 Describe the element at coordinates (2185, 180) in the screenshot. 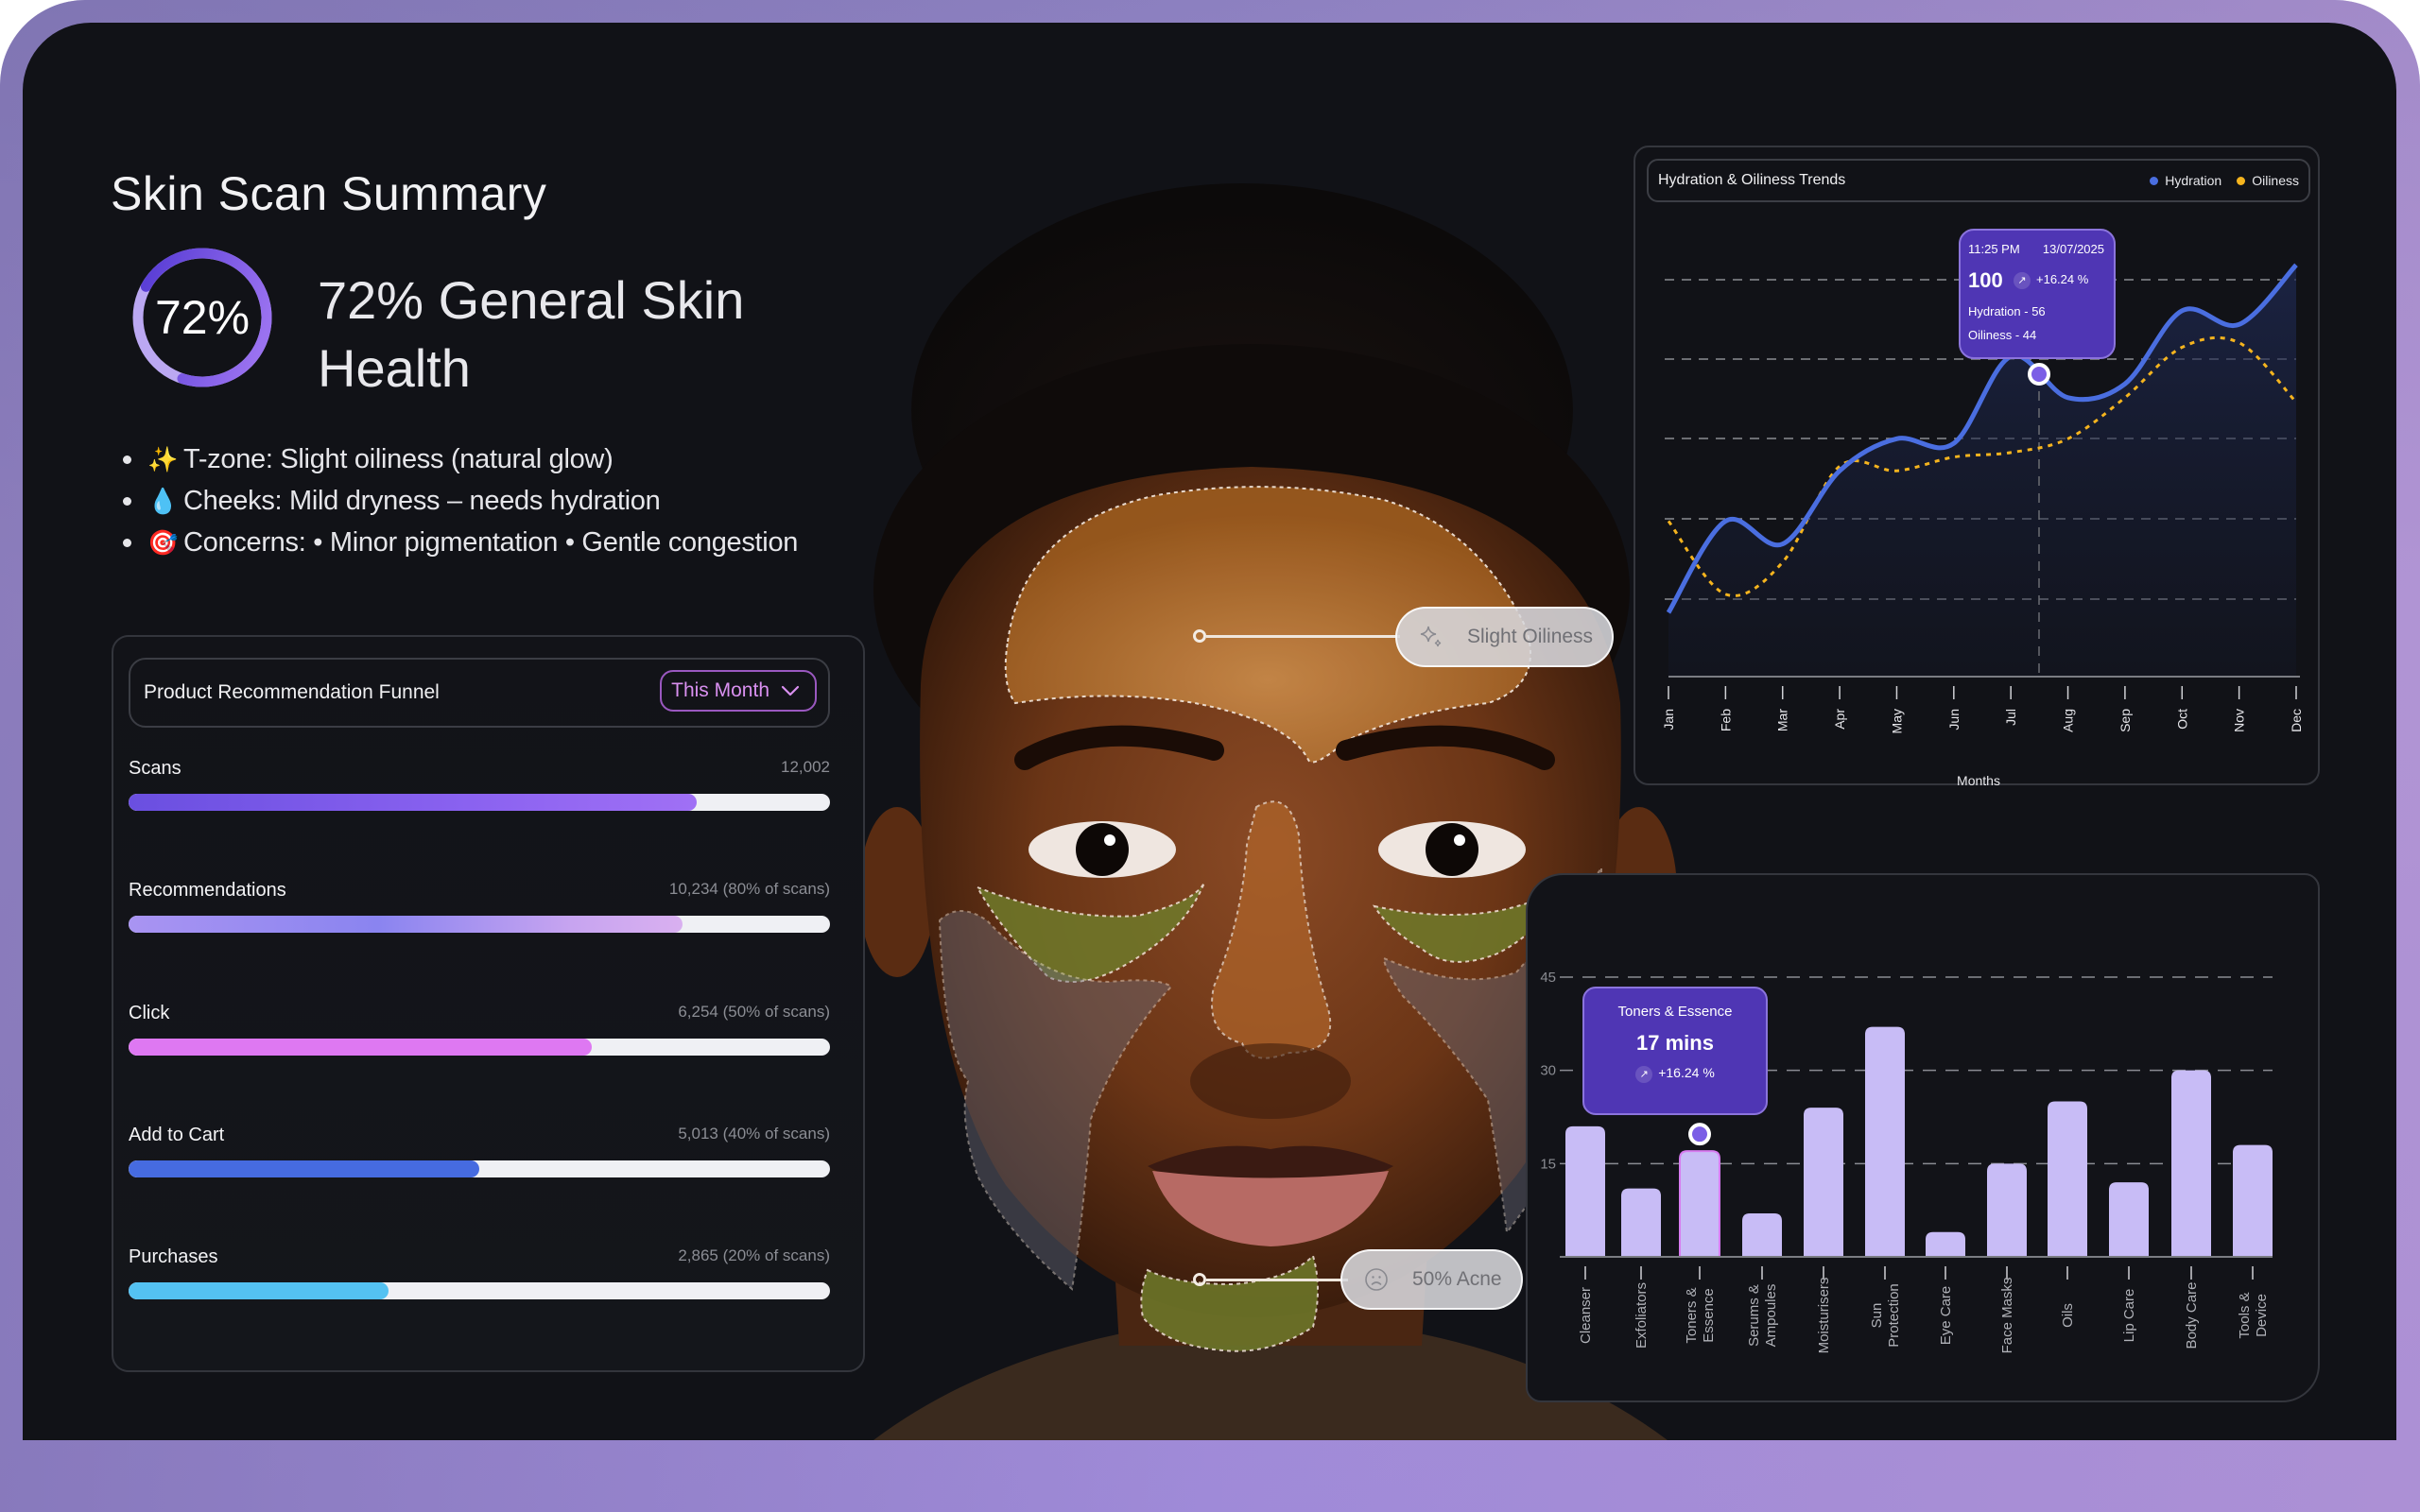

I see `legend-hydration: Hydration` at that location.